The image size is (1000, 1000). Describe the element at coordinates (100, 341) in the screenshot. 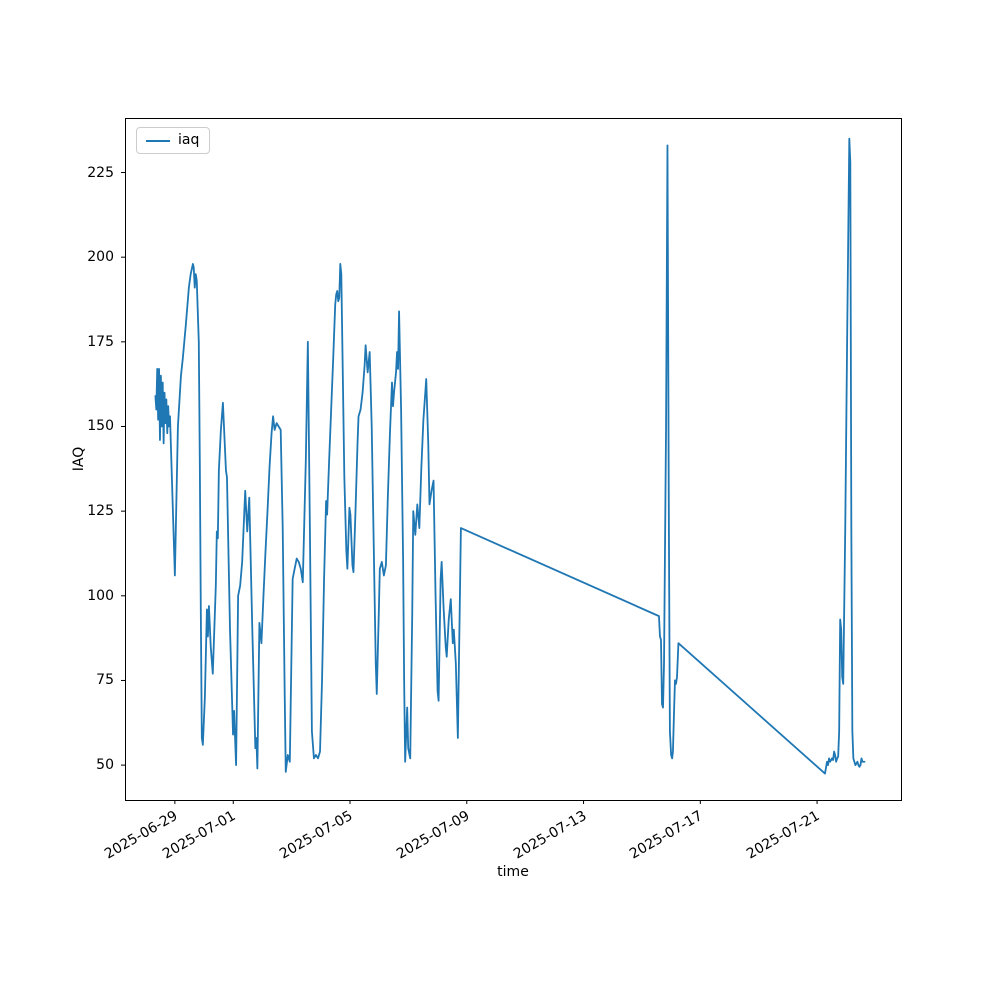

I see `y-tick-label: 175` at that location.